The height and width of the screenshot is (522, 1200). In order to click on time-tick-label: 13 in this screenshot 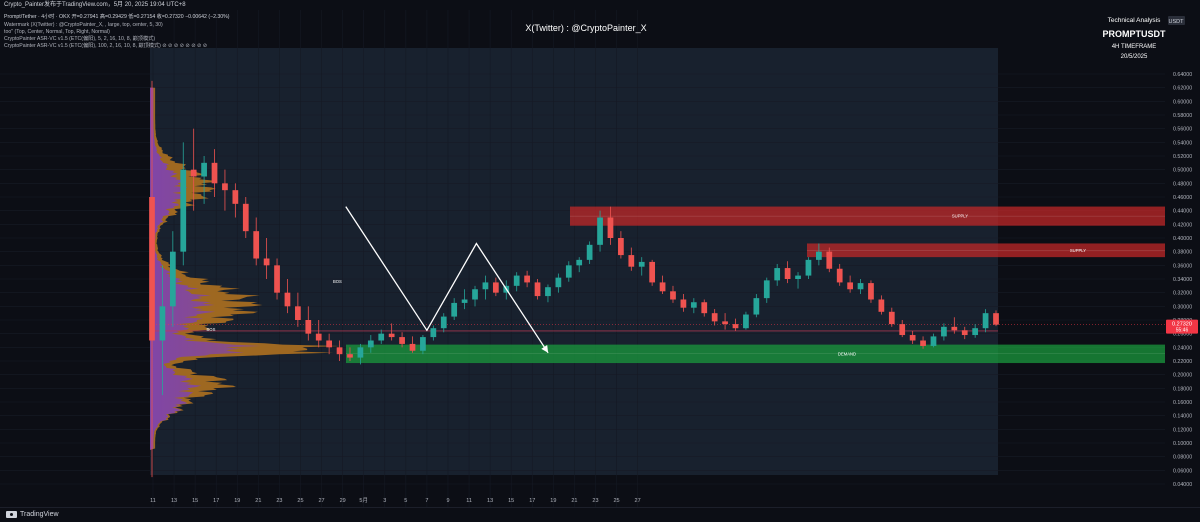, I will do `click(174, 501)`.